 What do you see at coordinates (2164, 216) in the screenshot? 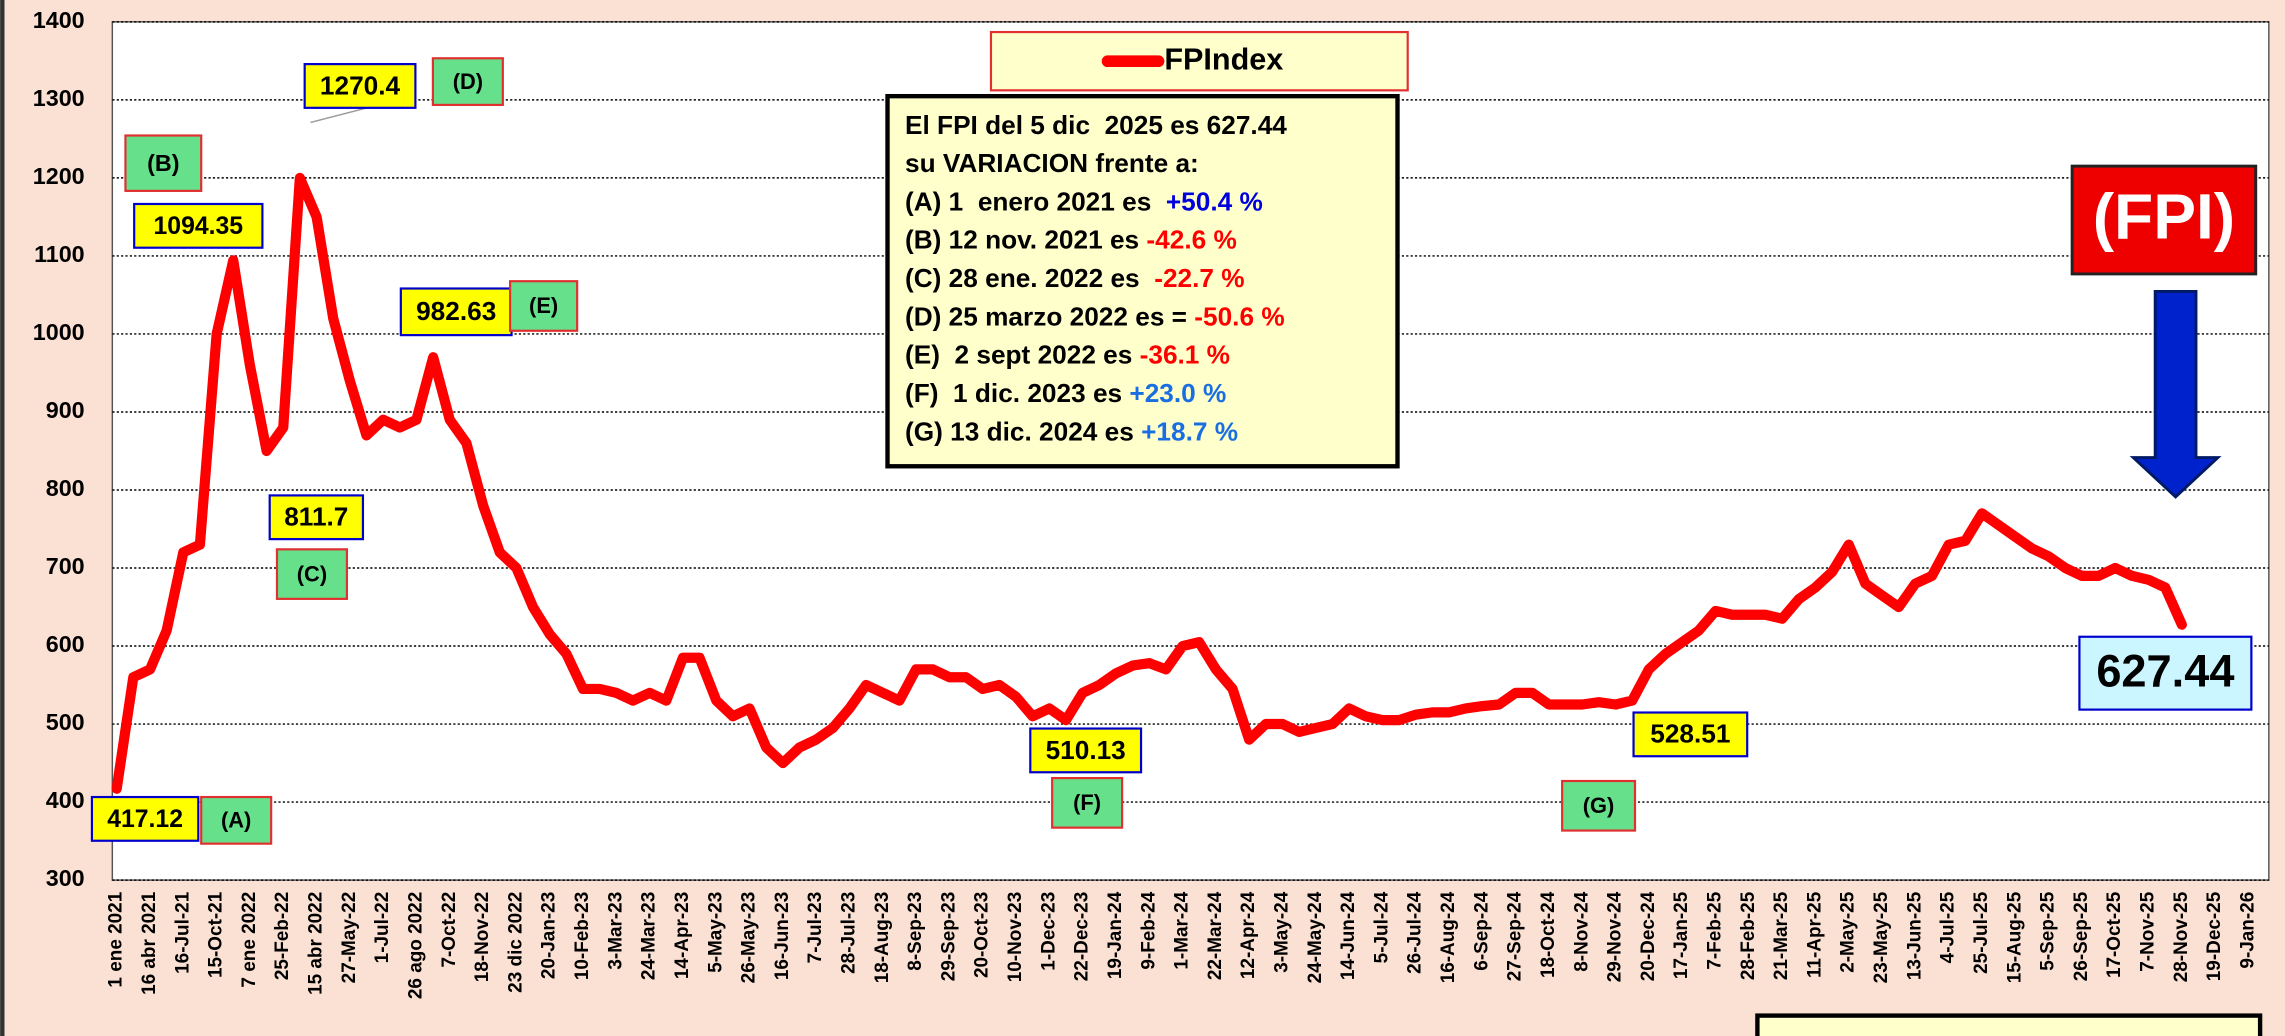
I see `badge: (FPI)` at bounding box center [2164, 216].